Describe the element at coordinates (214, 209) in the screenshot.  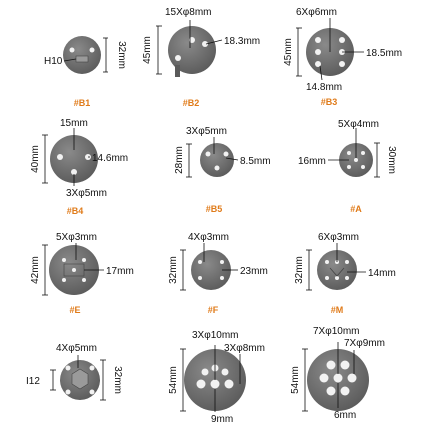
I see `model-code: #B5` at that location.